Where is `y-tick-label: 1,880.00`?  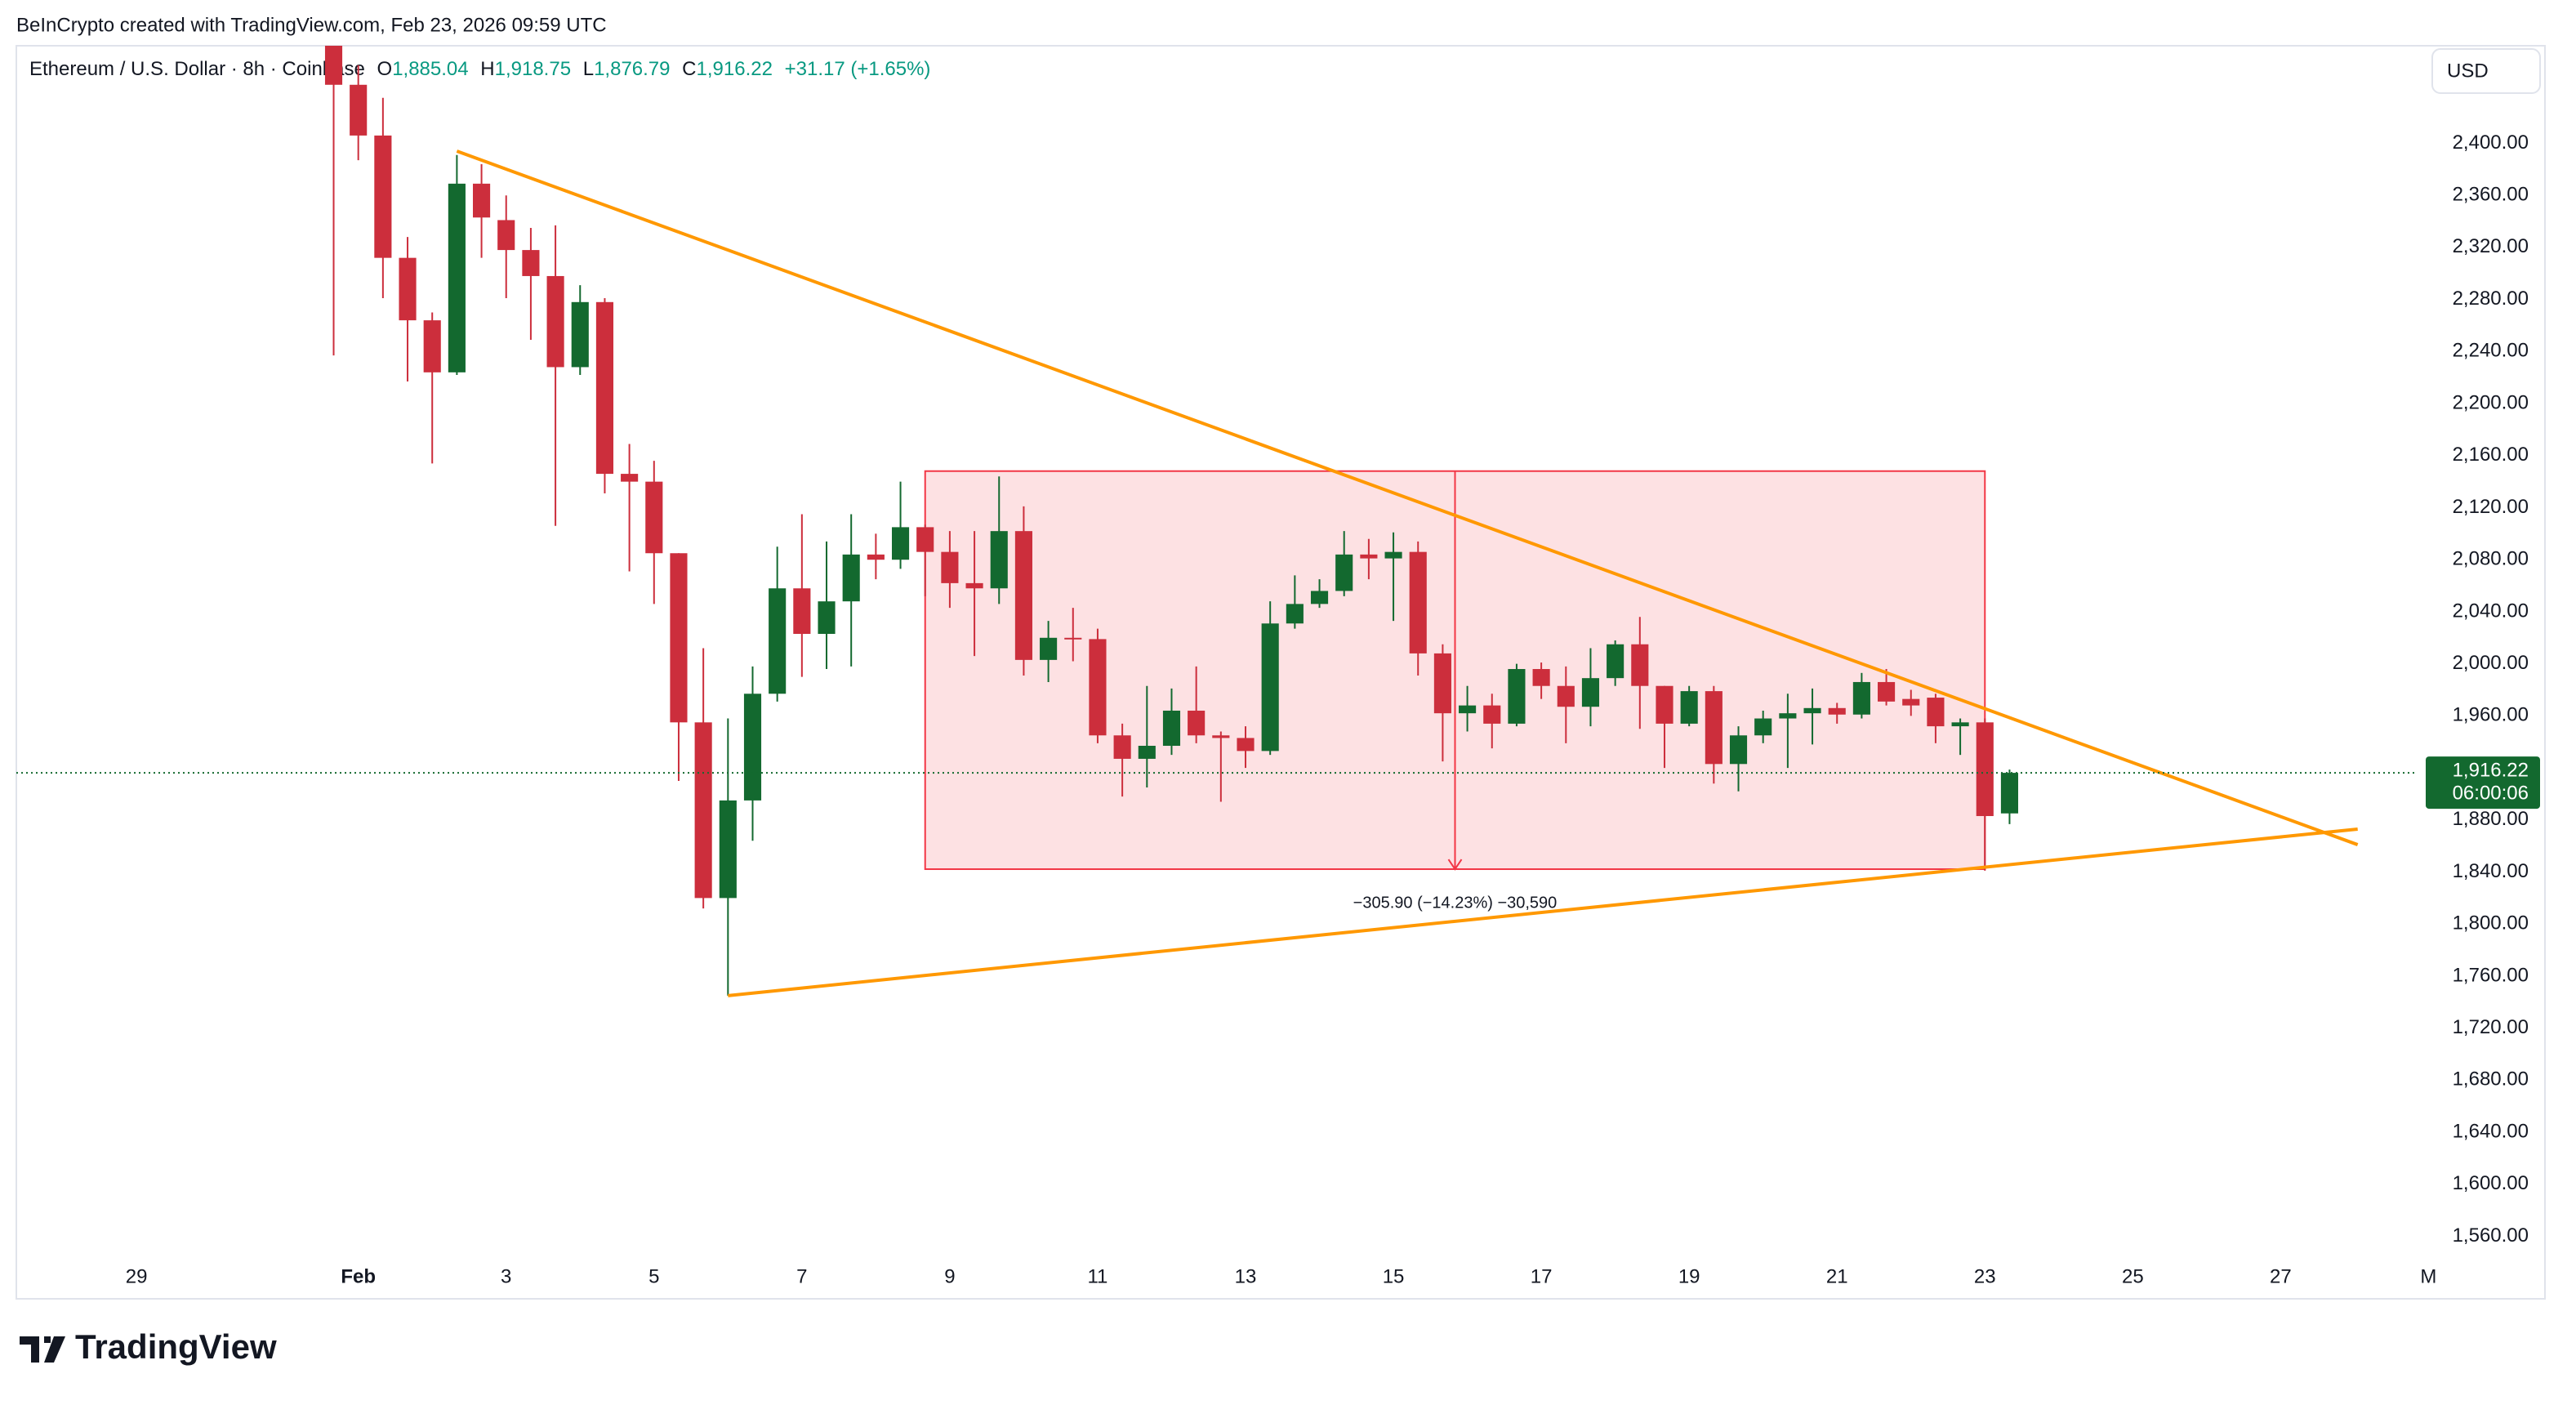 y-tick-label: 1,880.00 is located at coordinates (2491, 819).